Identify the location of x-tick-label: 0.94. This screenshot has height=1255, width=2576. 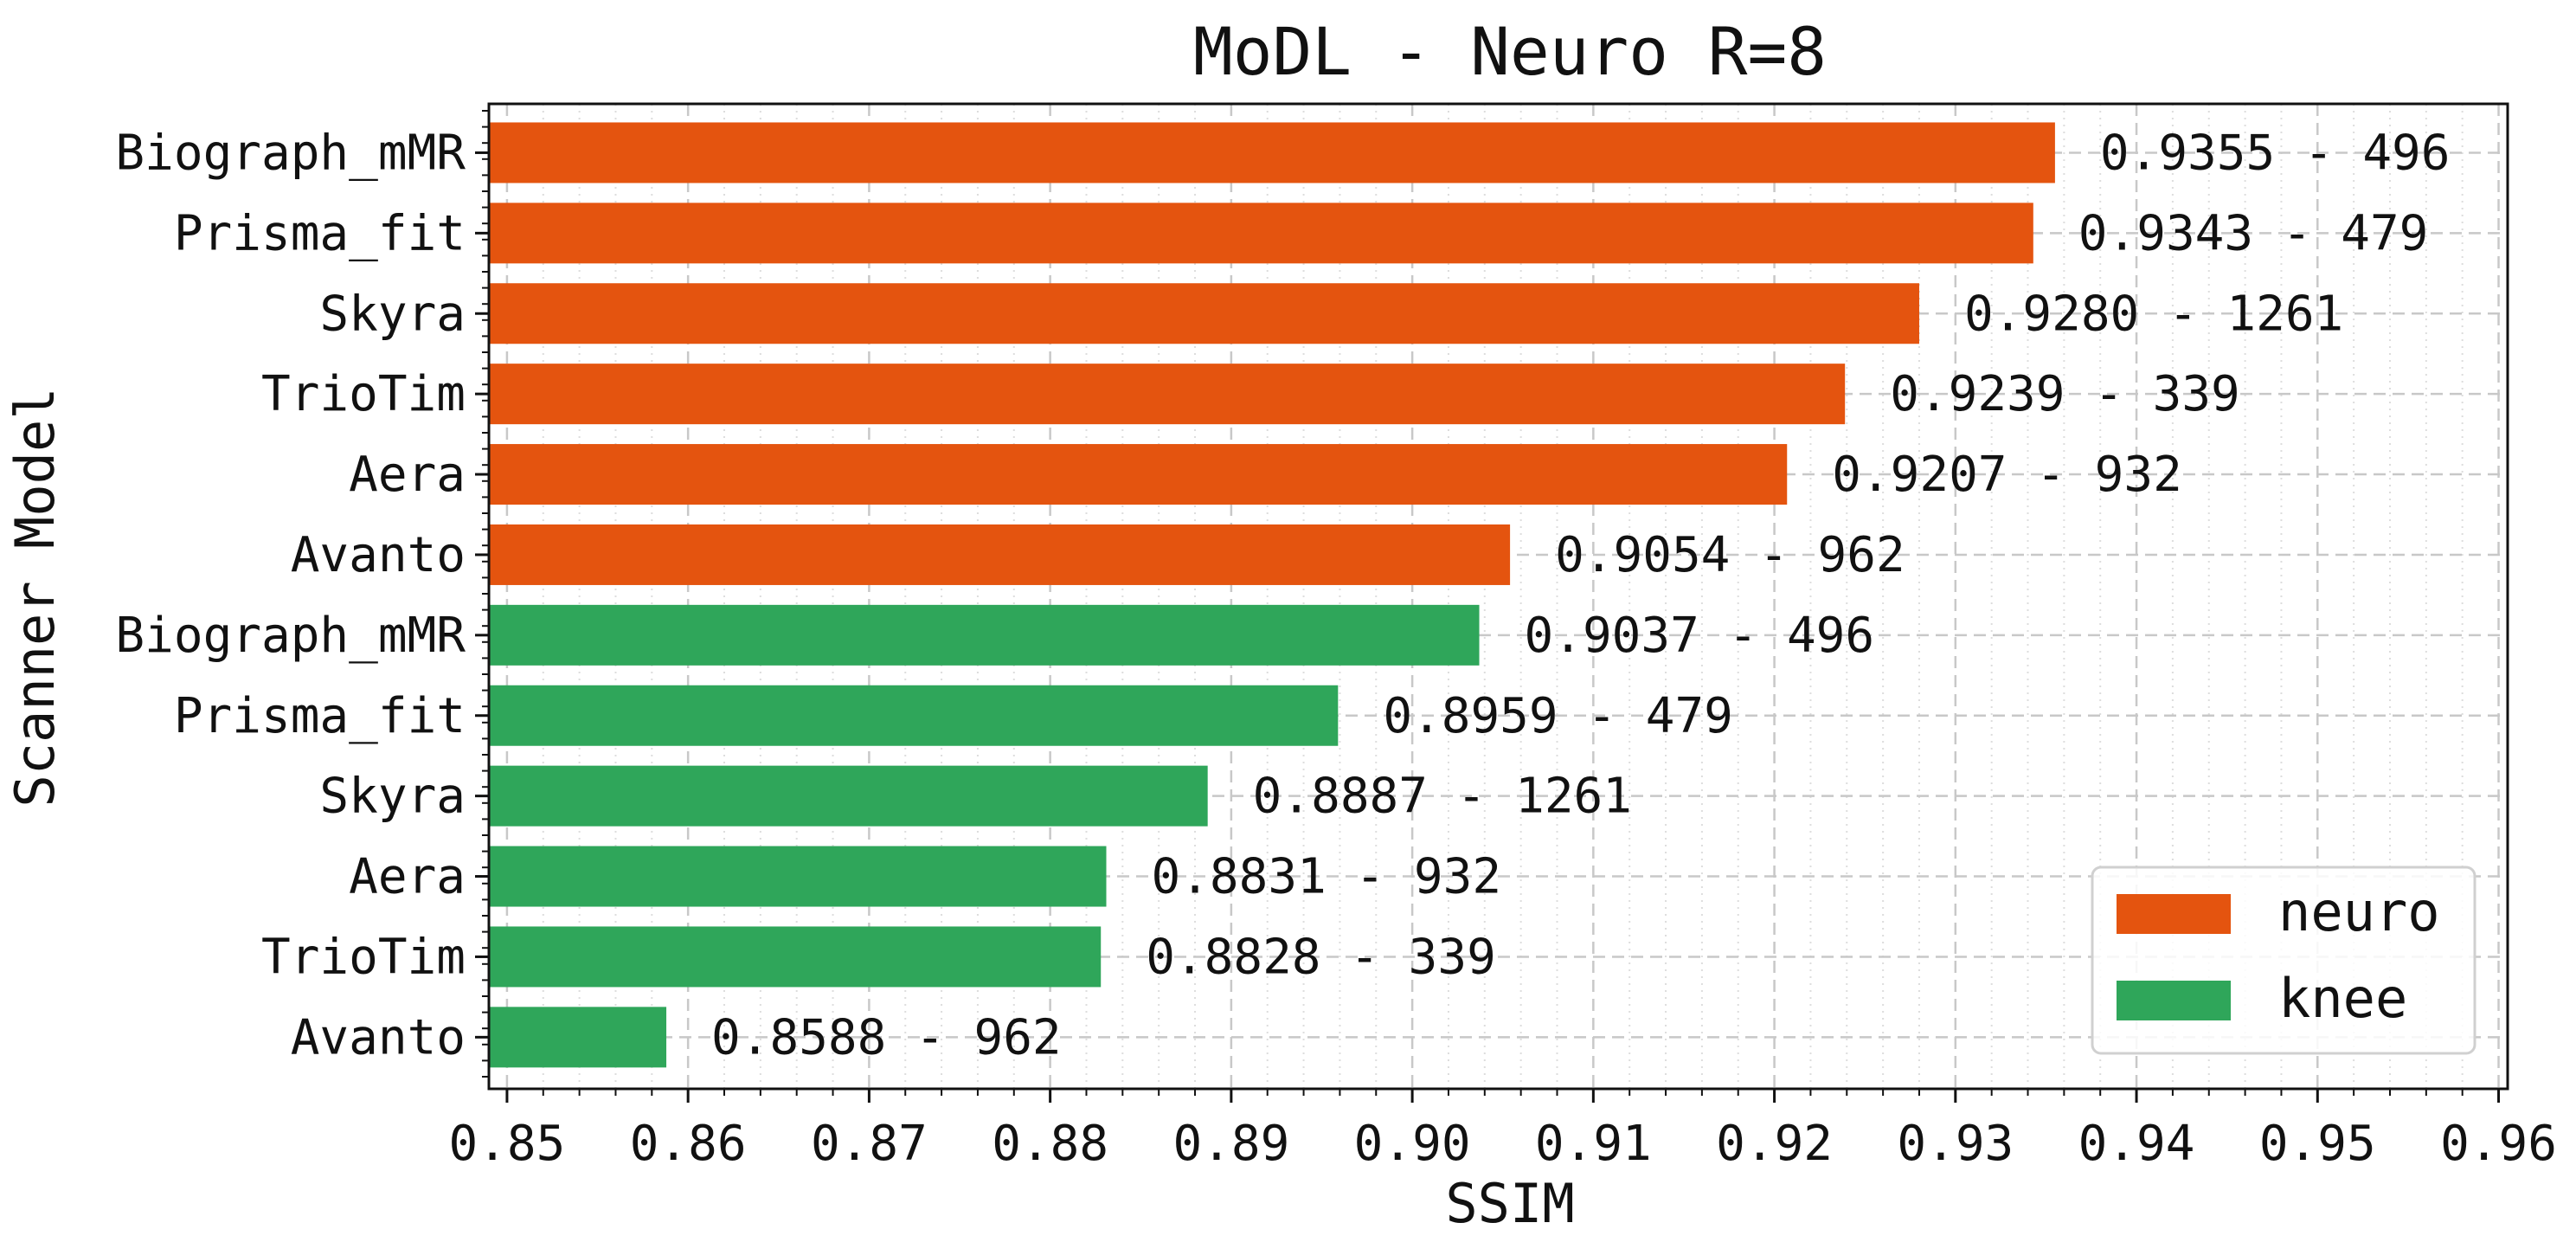
(2137, 1144).